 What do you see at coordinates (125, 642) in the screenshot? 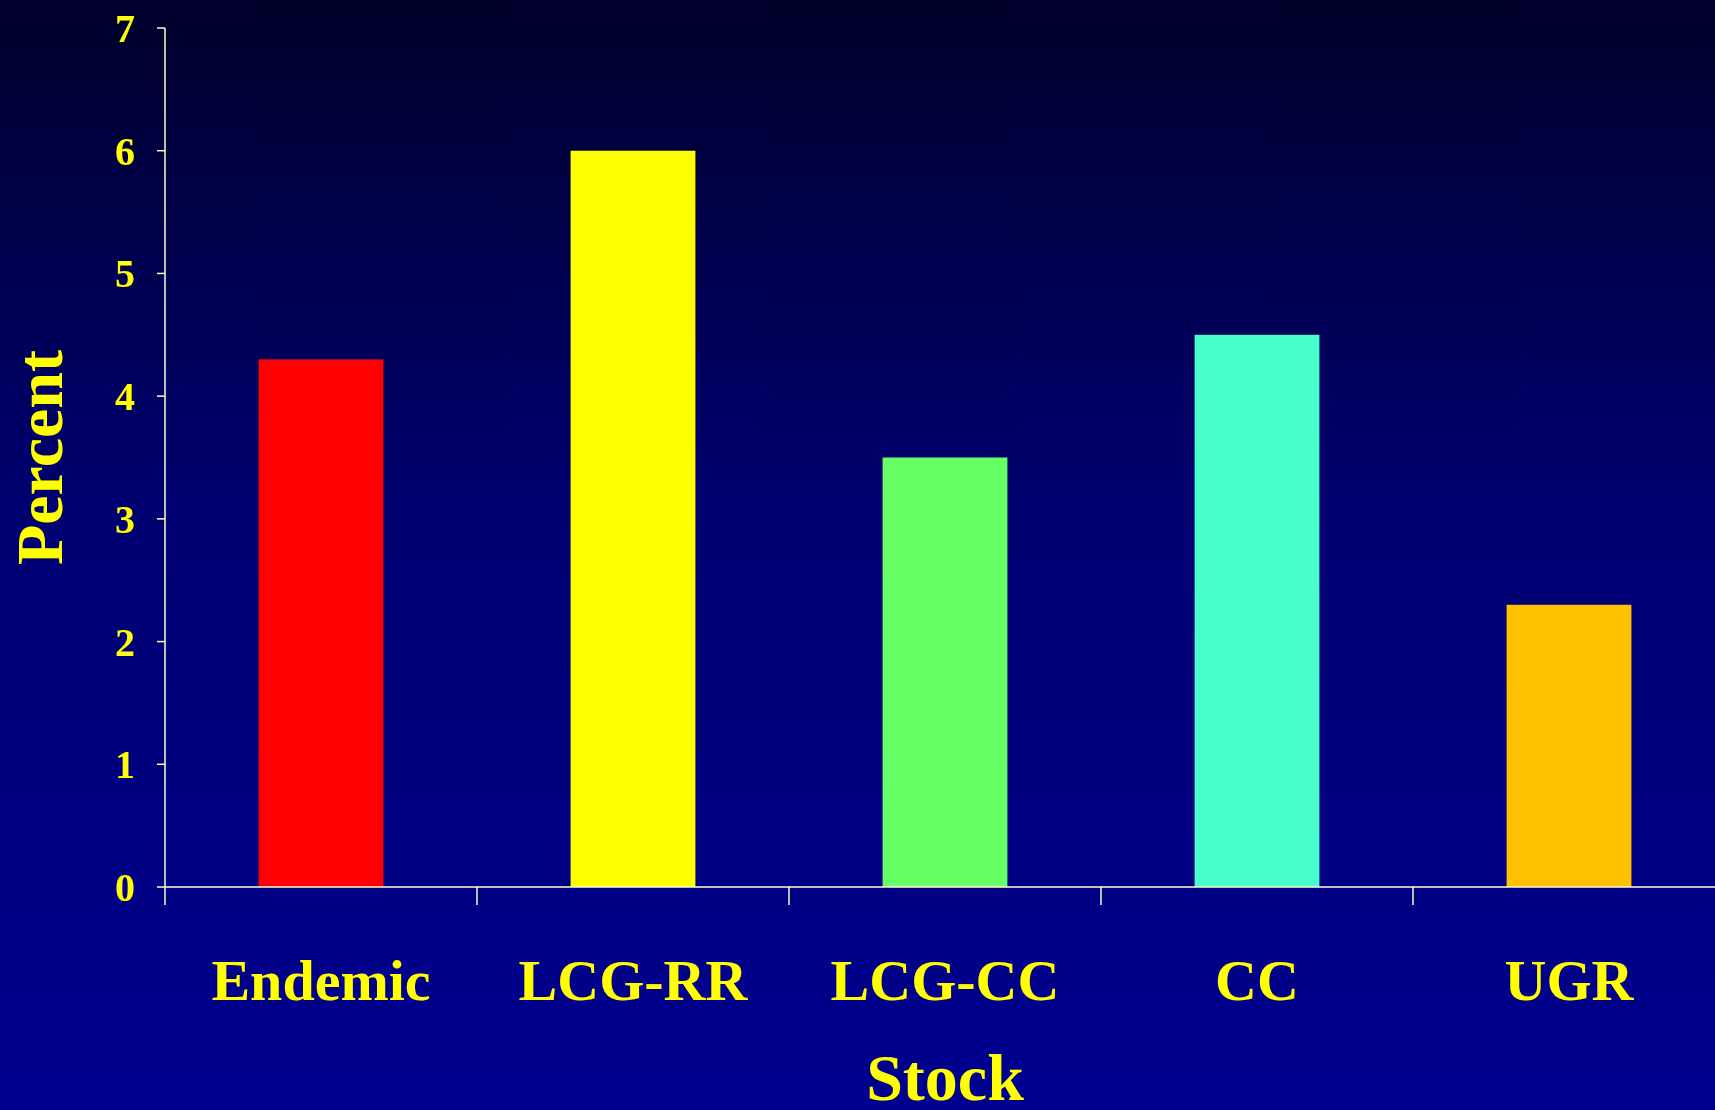
I see `y-tick-label: 2` at bounding box center [125, 642].